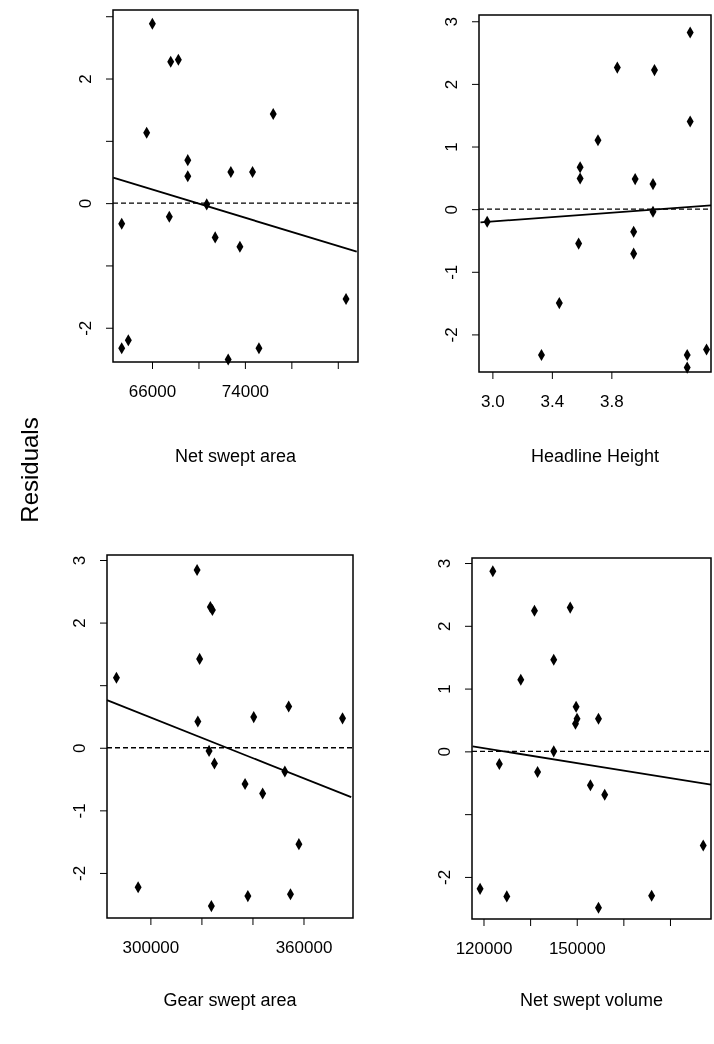 Image resolution: width=714 pixels, height=1044 pixels. What do you see at coordinates (304, 948) in the screenshot?
I see `x-tick-label: 360000` at bounding box center [304, 948].